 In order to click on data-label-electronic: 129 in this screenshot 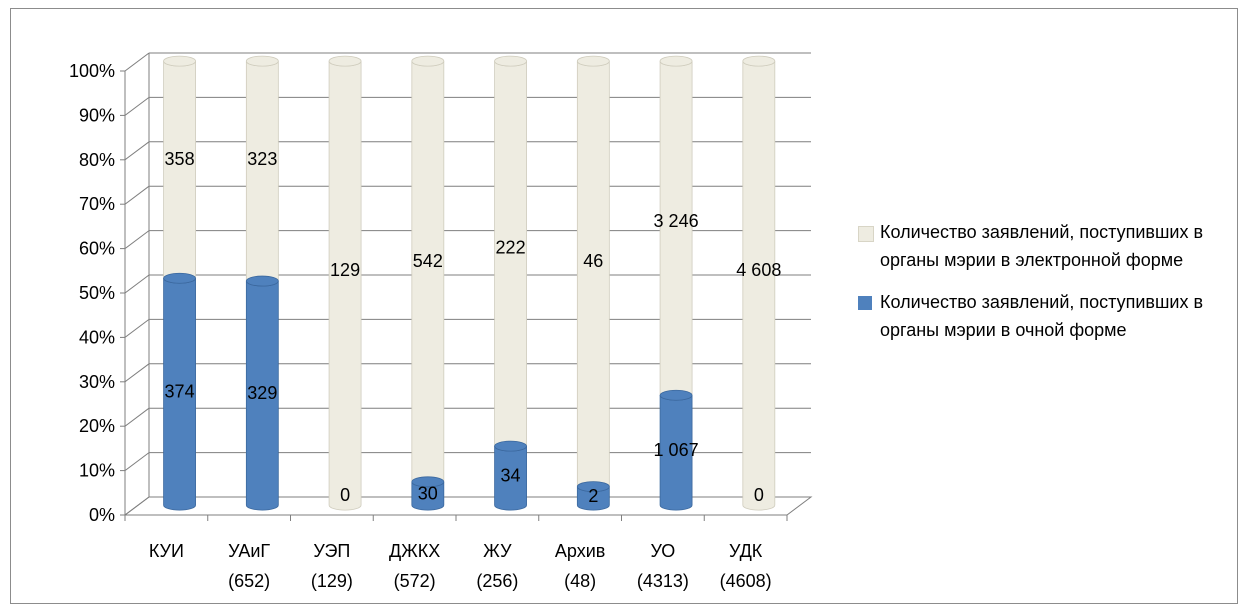, I will do `click(345, 270)`.